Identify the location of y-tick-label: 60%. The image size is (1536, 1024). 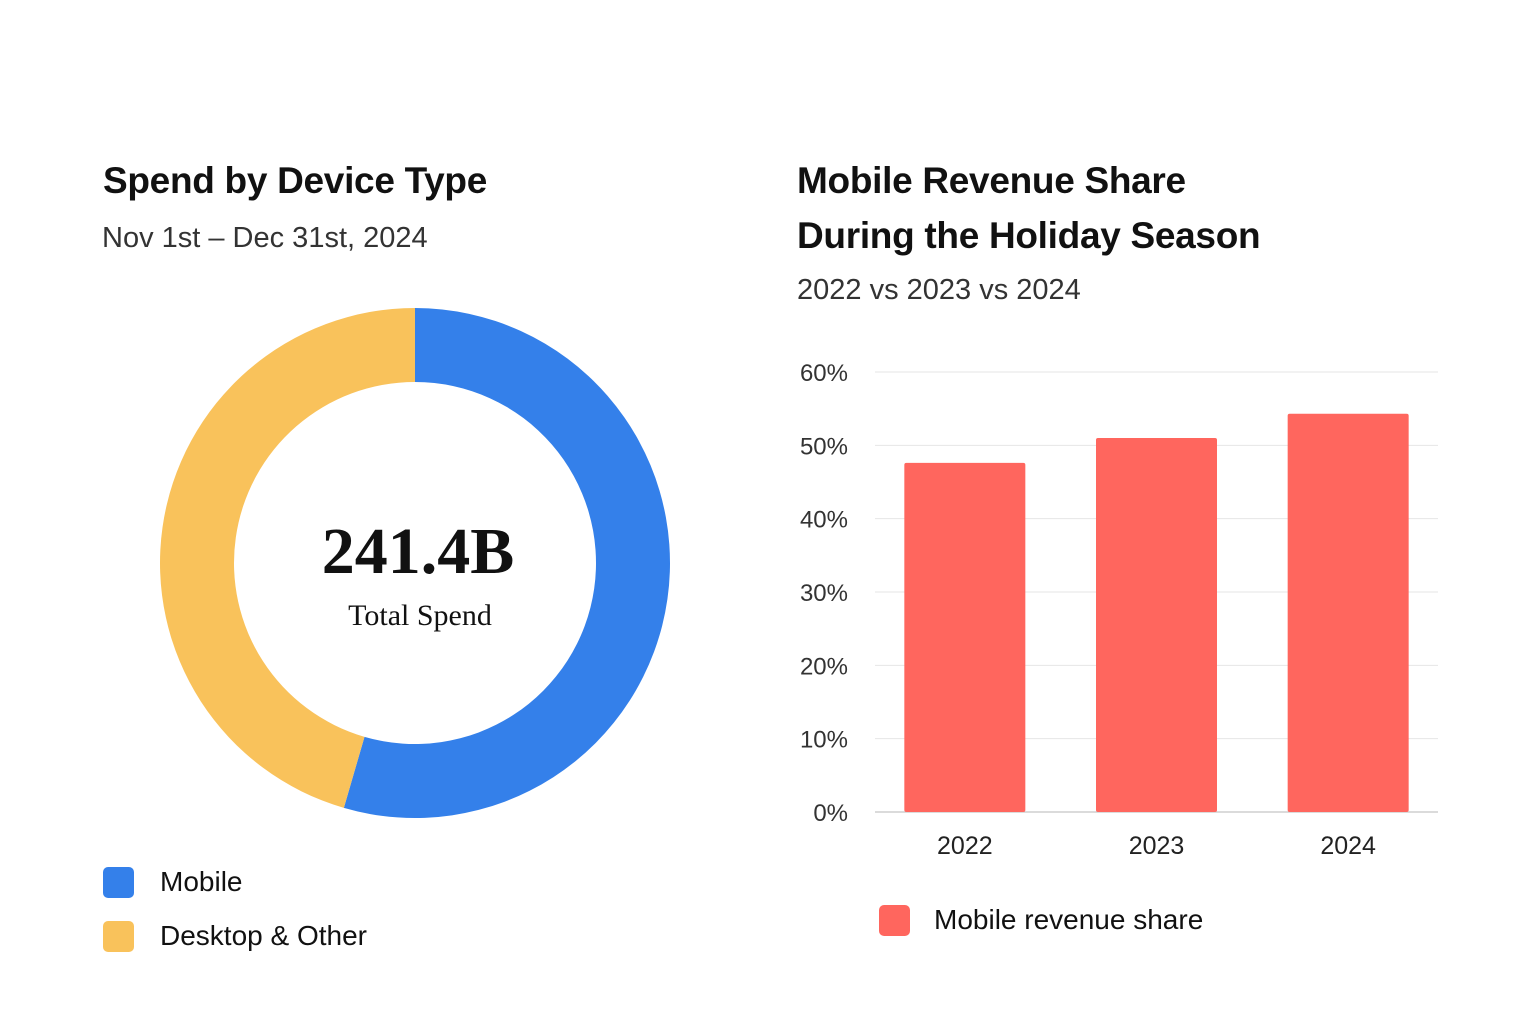
(824, 373).